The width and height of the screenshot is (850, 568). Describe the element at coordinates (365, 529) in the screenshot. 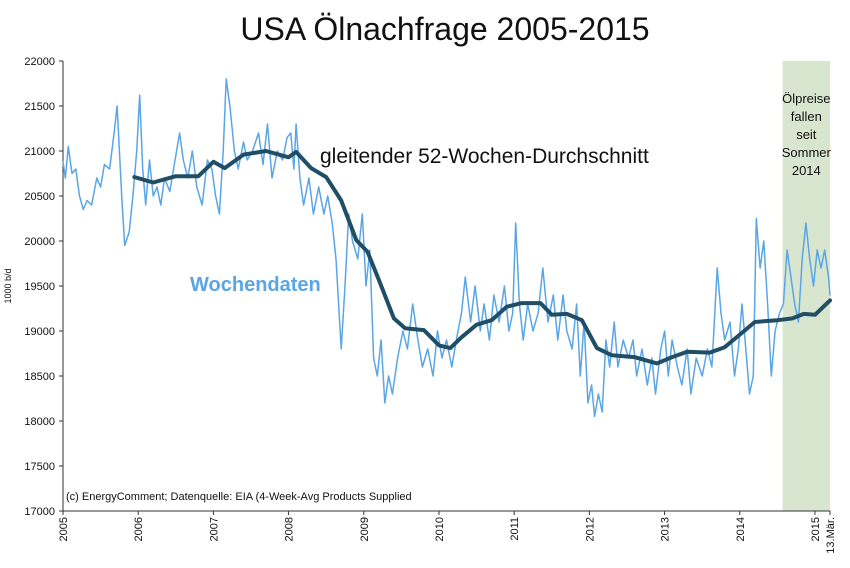

I see `x-tick-label: 2009` at that location.